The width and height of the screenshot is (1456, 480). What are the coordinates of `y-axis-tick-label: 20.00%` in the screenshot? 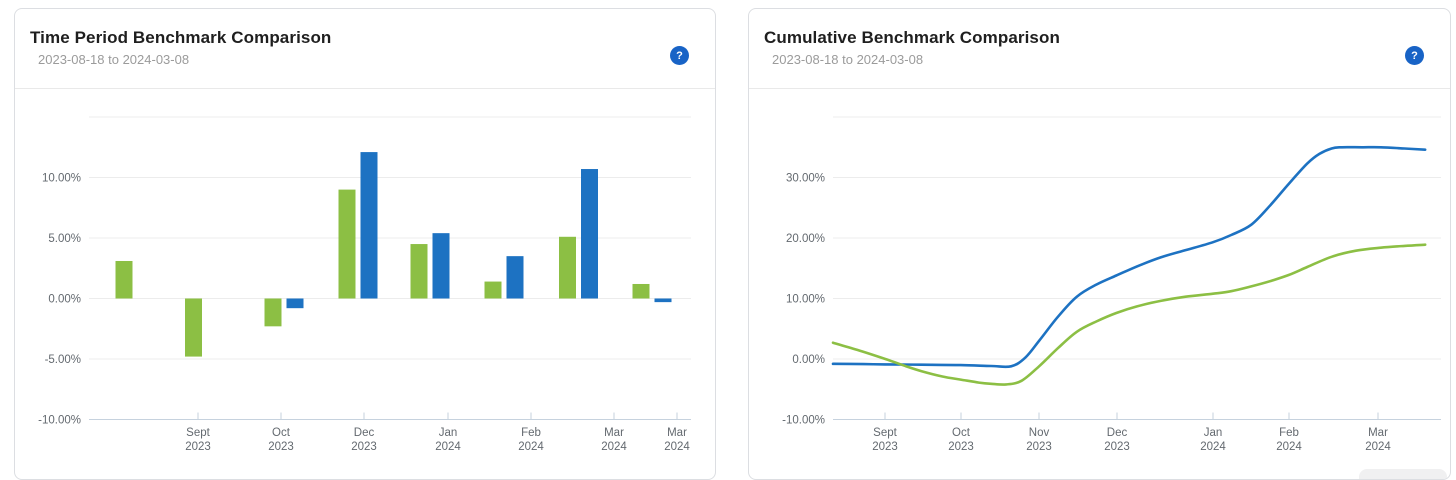 It's located at (805, 239).